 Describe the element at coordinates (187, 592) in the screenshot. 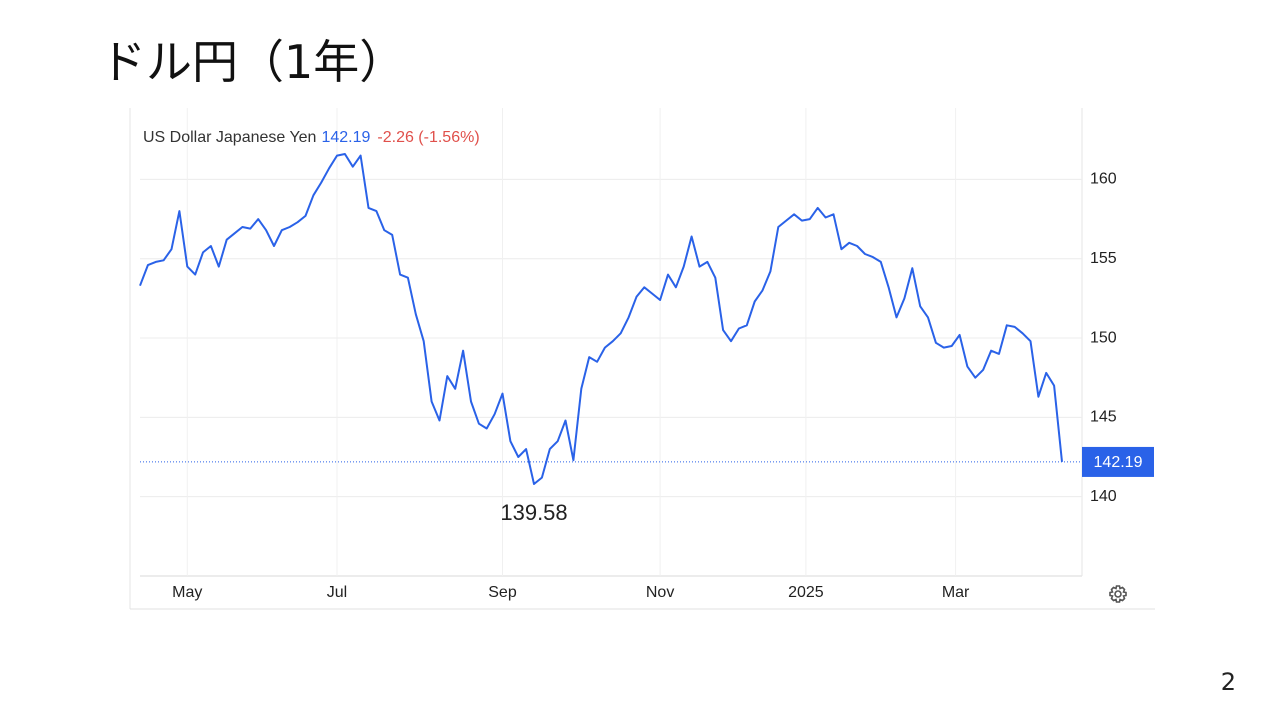

I see `x-tick-label: May` at that location.